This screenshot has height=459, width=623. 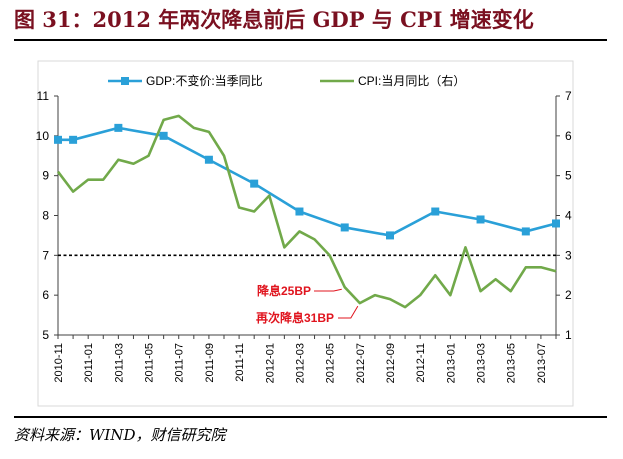 I want to click on y-tick-label-left: 11, so click(x=43, y=96).